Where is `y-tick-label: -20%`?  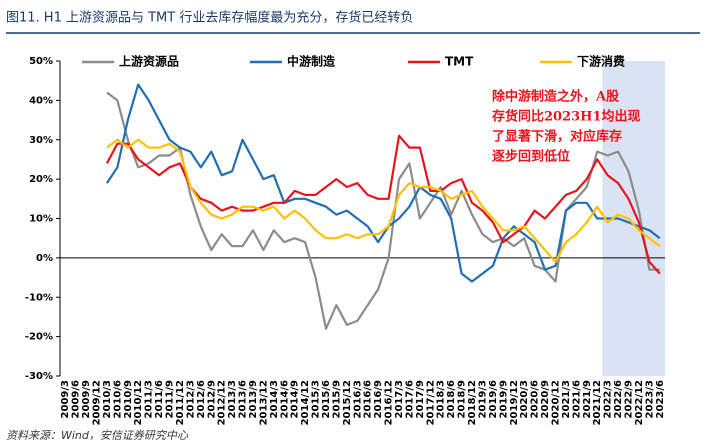 y-tick-label: -20% is located at coordinates (39, 337).